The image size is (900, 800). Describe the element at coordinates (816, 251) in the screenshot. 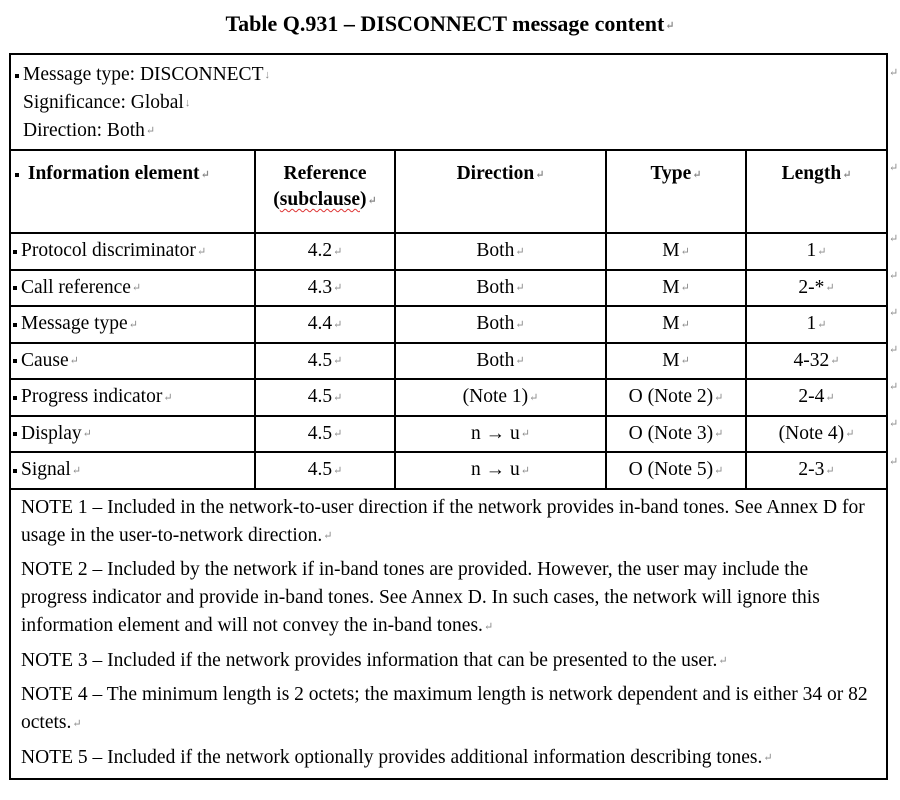

I see `cell-length: 1↵` at that location.